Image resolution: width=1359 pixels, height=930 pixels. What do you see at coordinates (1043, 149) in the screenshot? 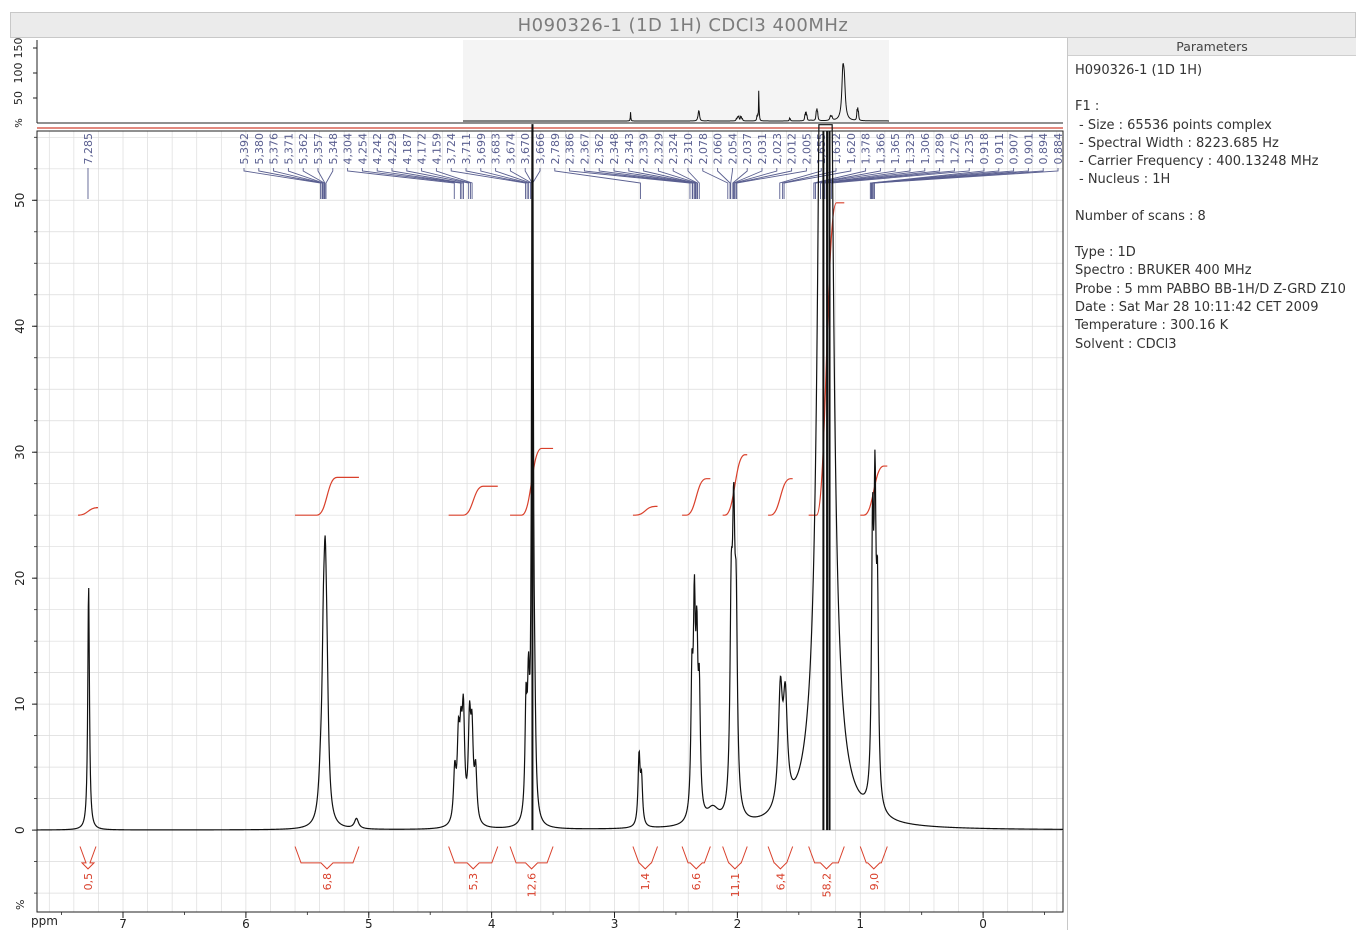
I see `peak-label: 0,894` at bounding box center [1043, 149].